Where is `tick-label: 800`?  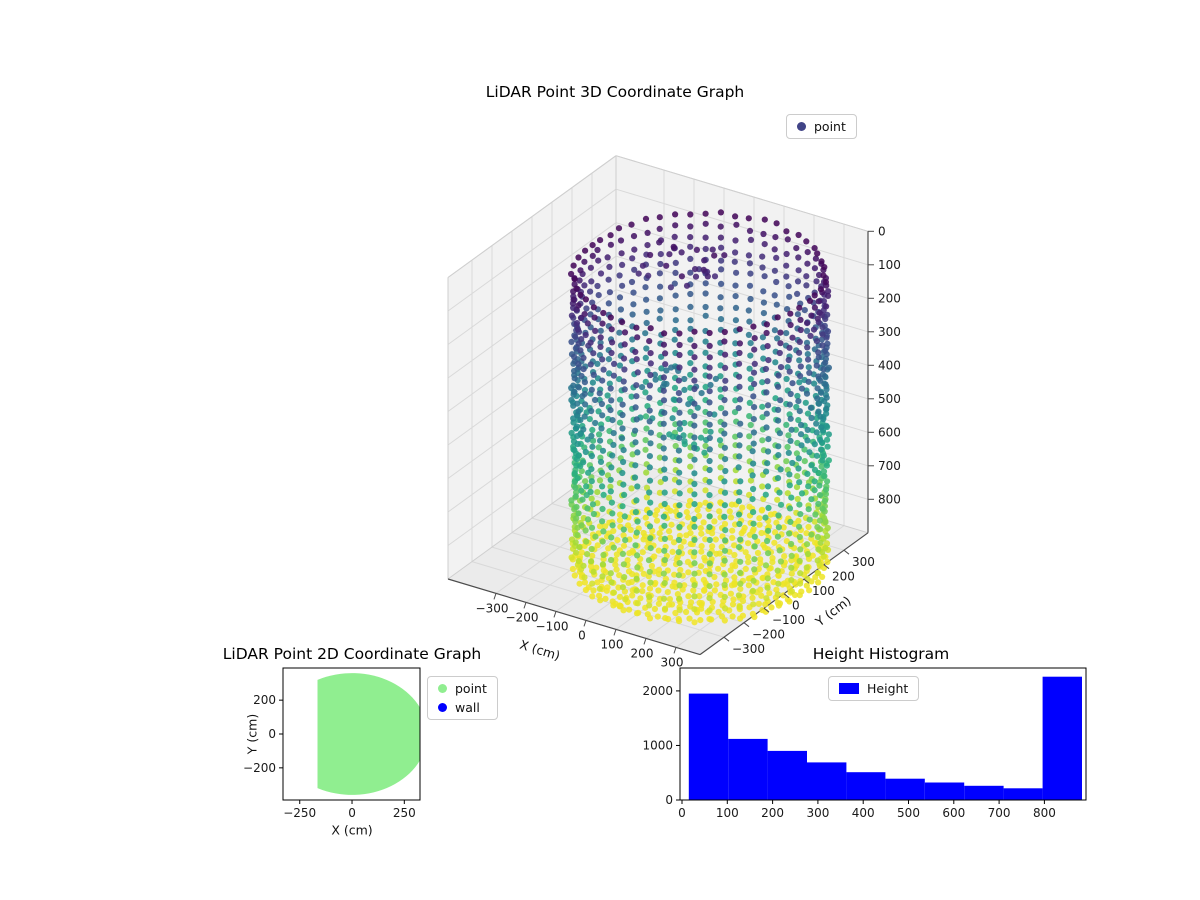 tick-label: 800 is located at coordinates (1044, 813).